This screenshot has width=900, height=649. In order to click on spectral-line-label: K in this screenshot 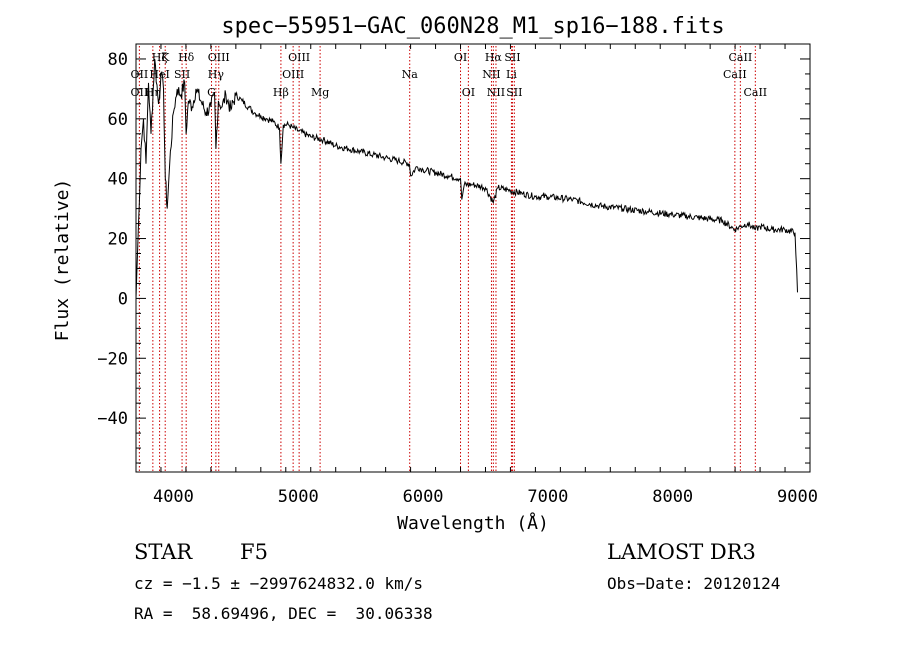, I will do `click(165, 57)`.